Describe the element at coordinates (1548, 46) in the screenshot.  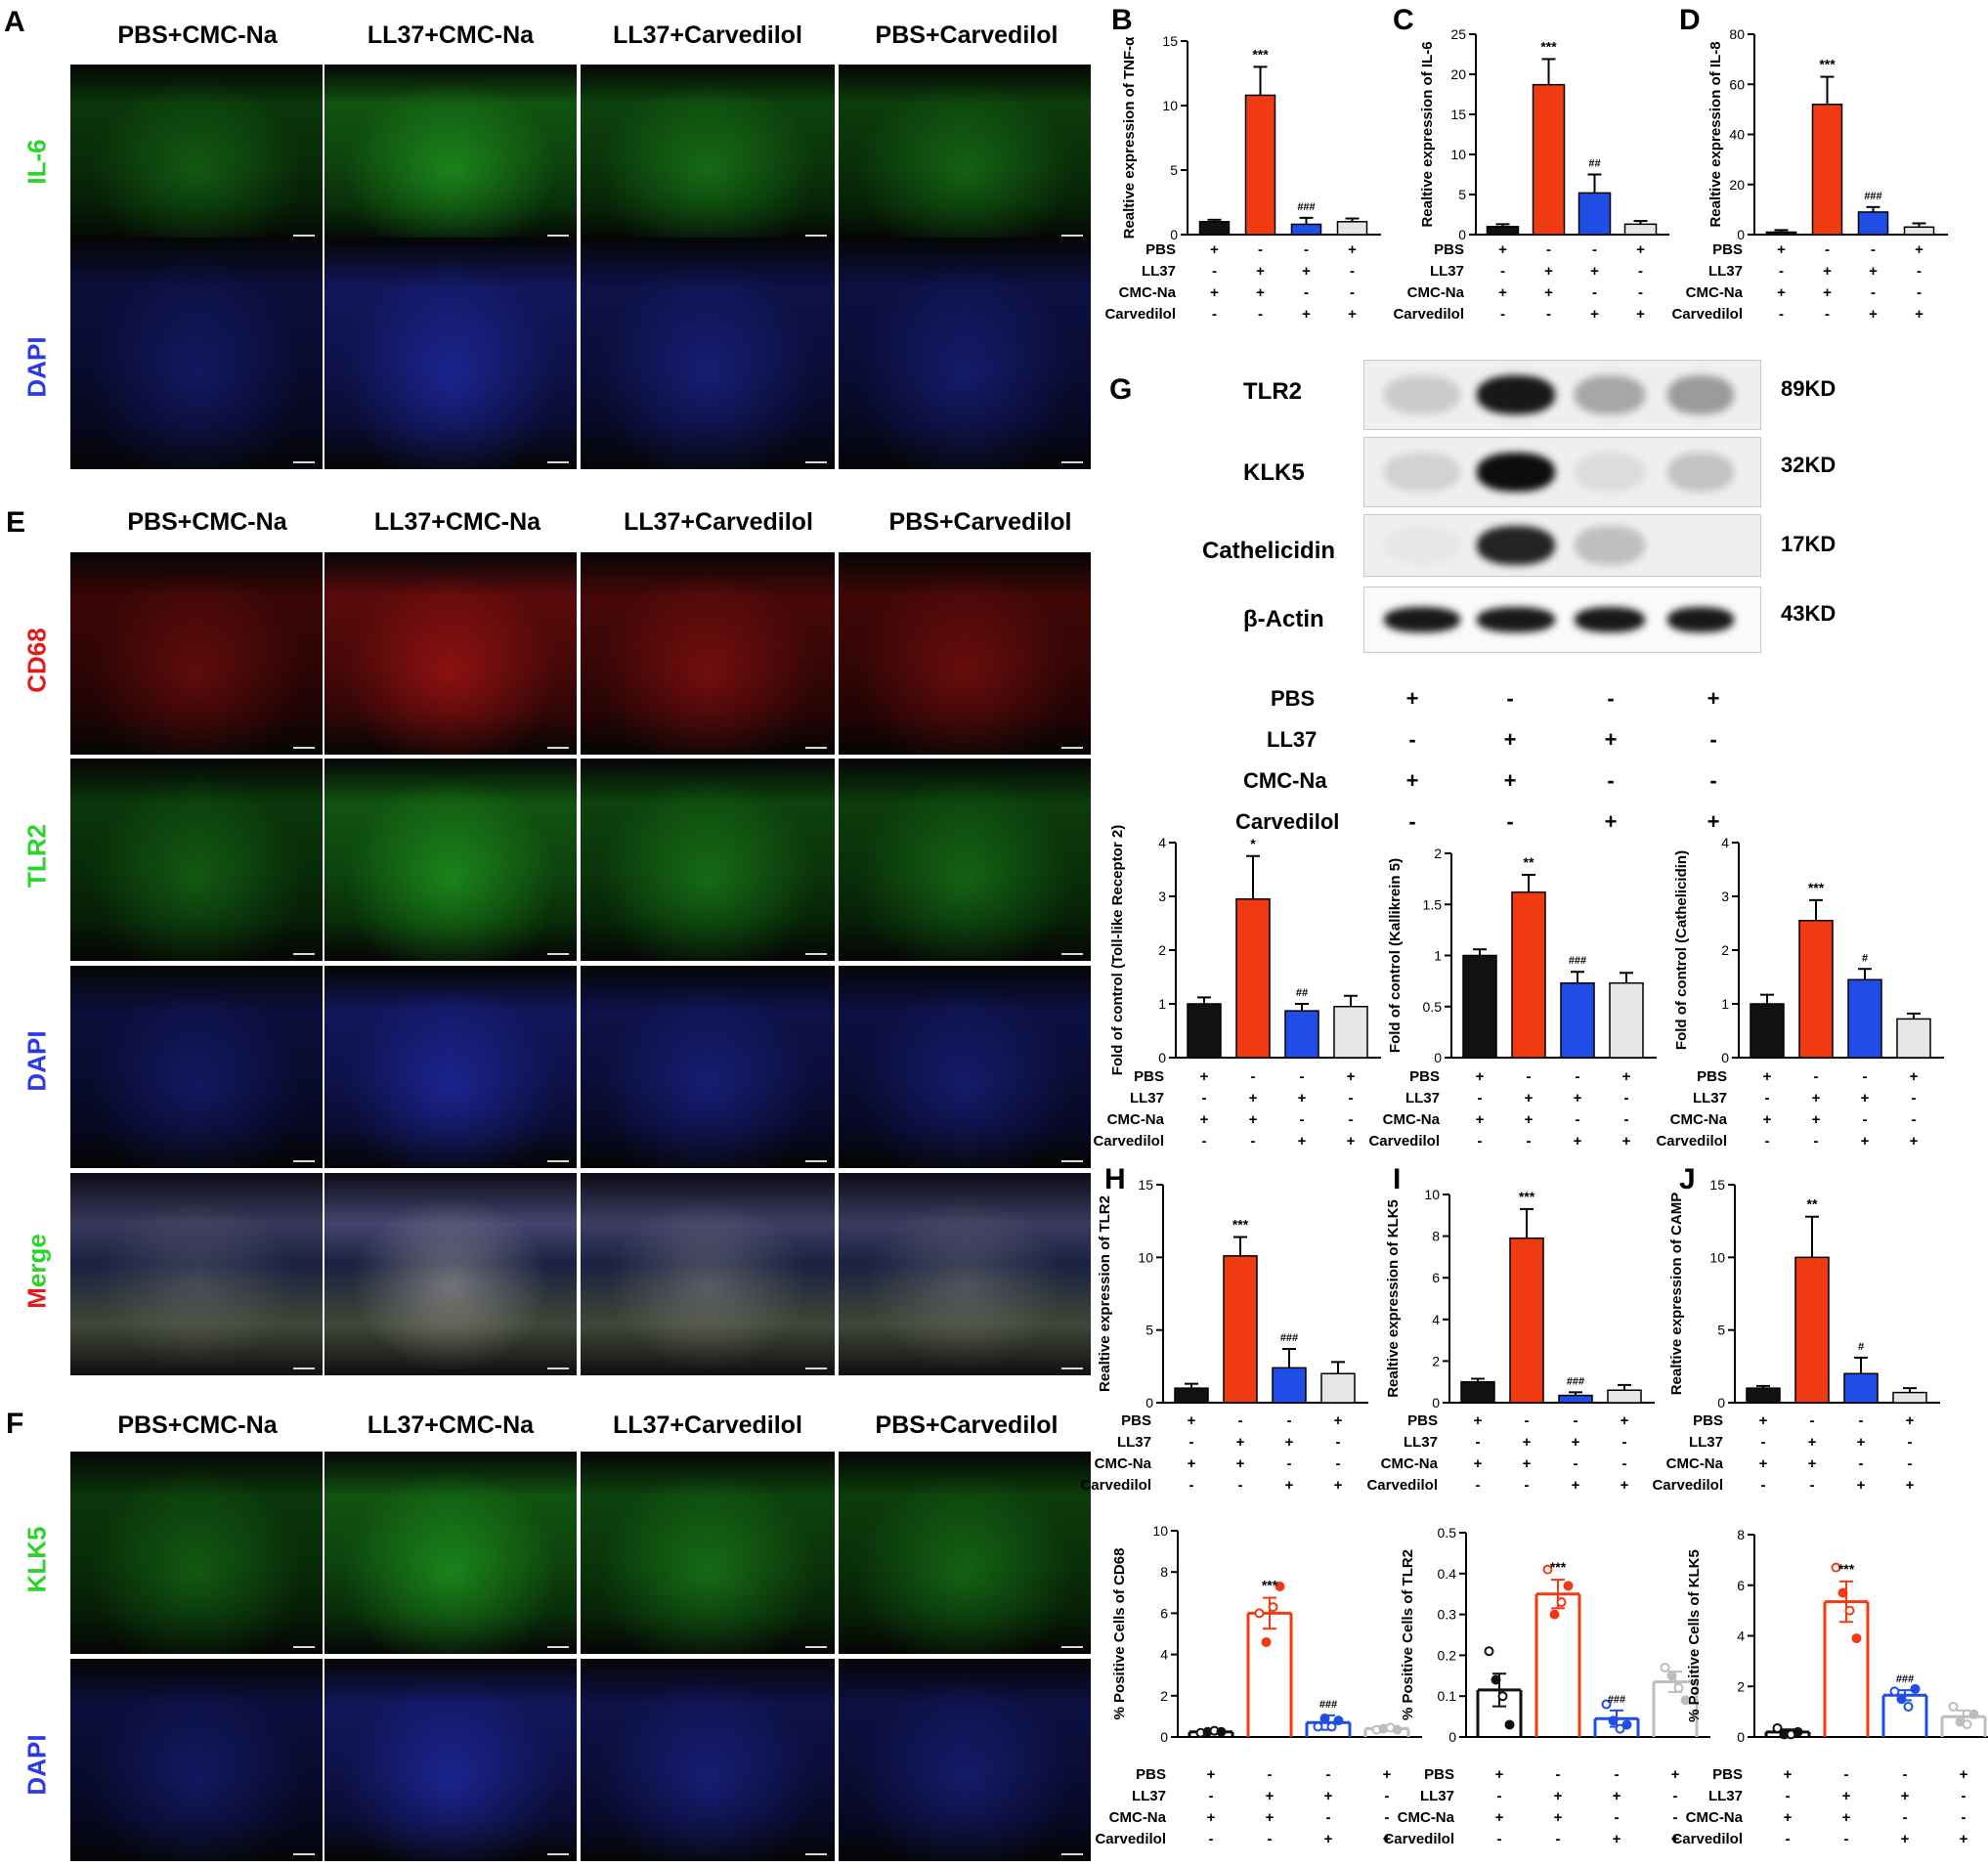
I see `significance-label: ***` at that location.